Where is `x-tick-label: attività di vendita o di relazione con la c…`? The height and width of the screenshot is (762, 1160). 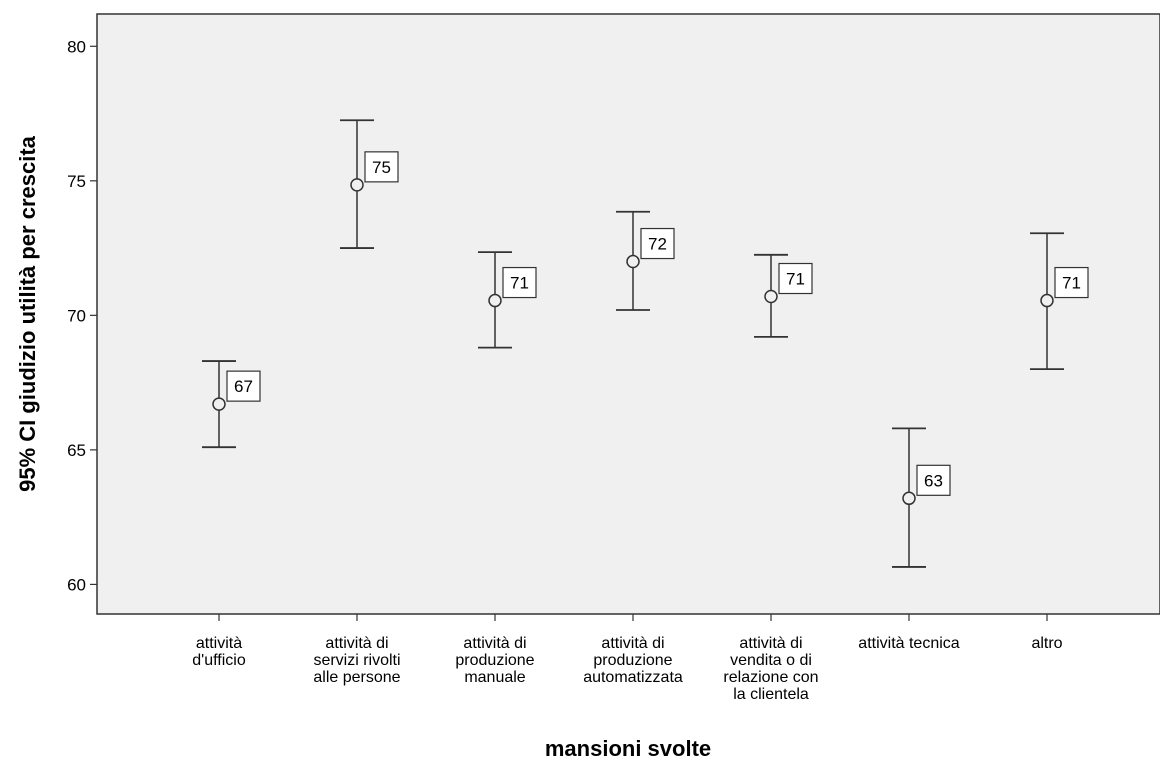
x-tick-label: attività di vendita o di relazione con la c… is located at coordinates (770, 669).